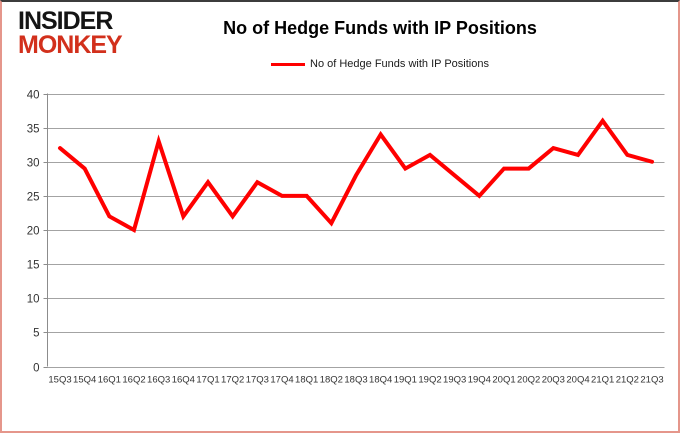 The image size is (680, 433). Describe the element at coordinates (503, 380) in the screenshot. I see `x-tick-label: 20Q1` at that location.